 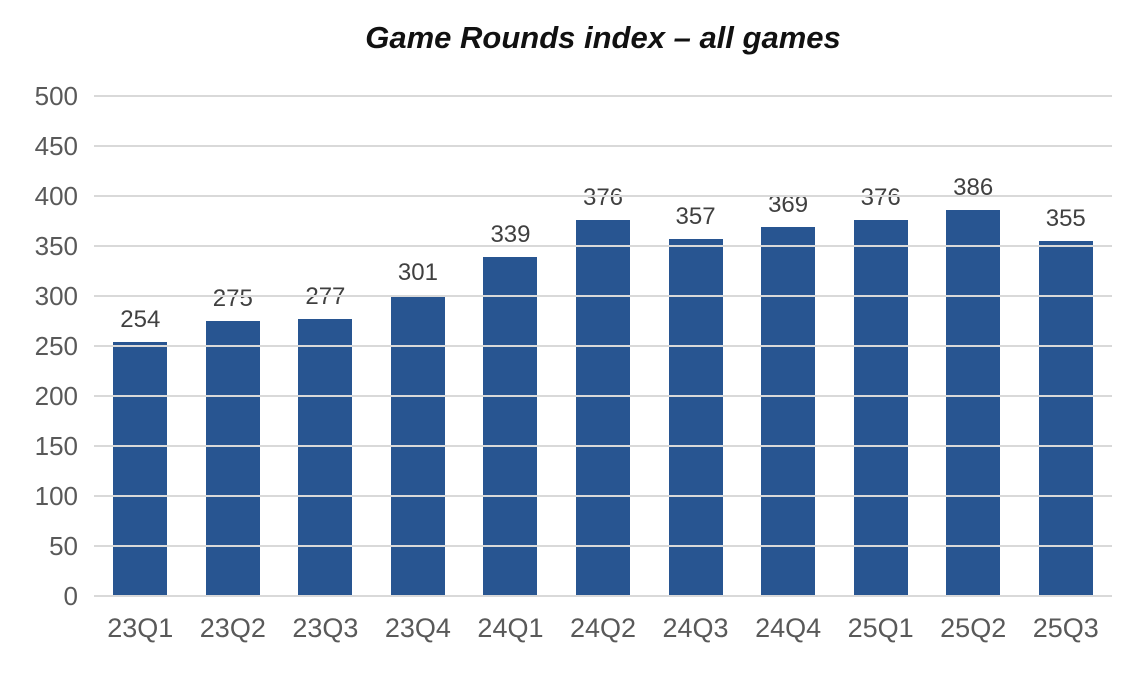 What do you see at coordinates (695, 628) in the screenshot?
I see `x-tick-label: 24Q3` at bounding box center [695, 628].